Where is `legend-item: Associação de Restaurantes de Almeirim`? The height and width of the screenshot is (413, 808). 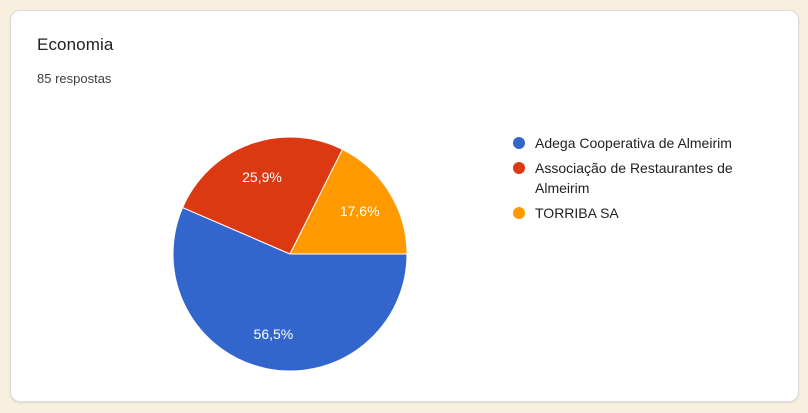 legend-item: Associação de Restaurantes de Almeirim is located at coordinates (644, 178).